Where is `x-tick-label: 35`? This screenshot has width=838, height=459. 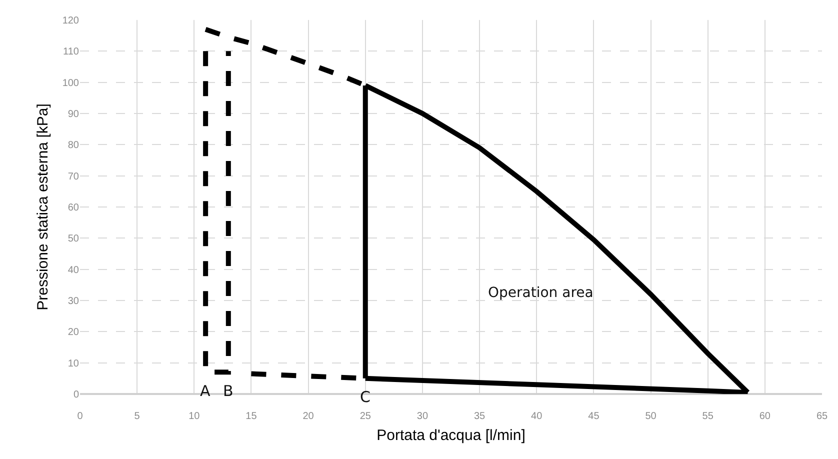 x-tick-label: 35 is located at coordinates (480, 416).